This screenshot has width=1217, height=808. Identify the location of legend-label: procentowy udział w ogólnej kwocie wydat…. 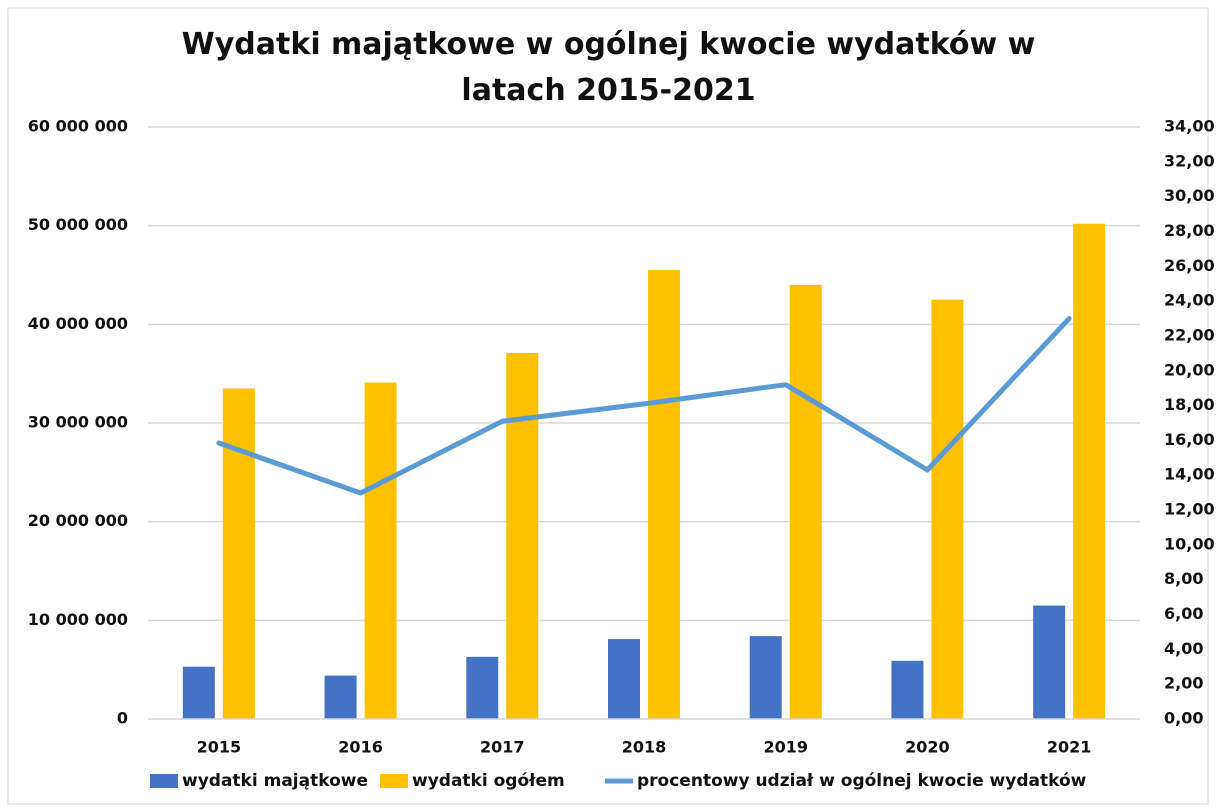
(862, 781).